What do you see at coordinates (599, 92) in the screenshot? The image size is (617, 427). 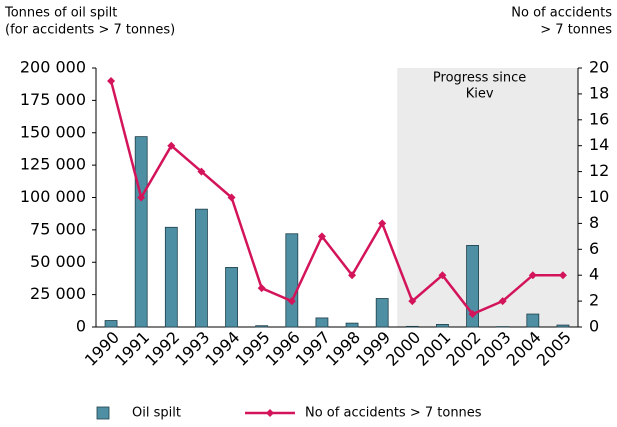 I see `y2-tick-label: 18` at bounding box center [599, 92].